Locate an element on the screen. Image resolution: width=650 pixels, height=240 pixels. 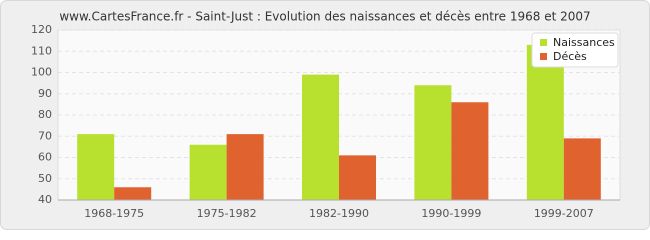
y-tick-label: 90 is located at coordinates (45, 93).